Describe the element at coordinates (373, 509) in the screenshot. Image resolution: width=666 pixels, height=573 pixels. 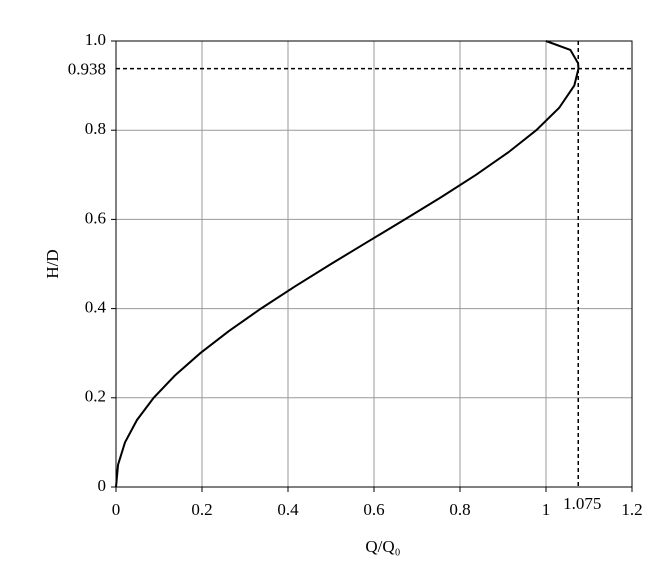
I see `x-tick-label: 0.6` at that location.